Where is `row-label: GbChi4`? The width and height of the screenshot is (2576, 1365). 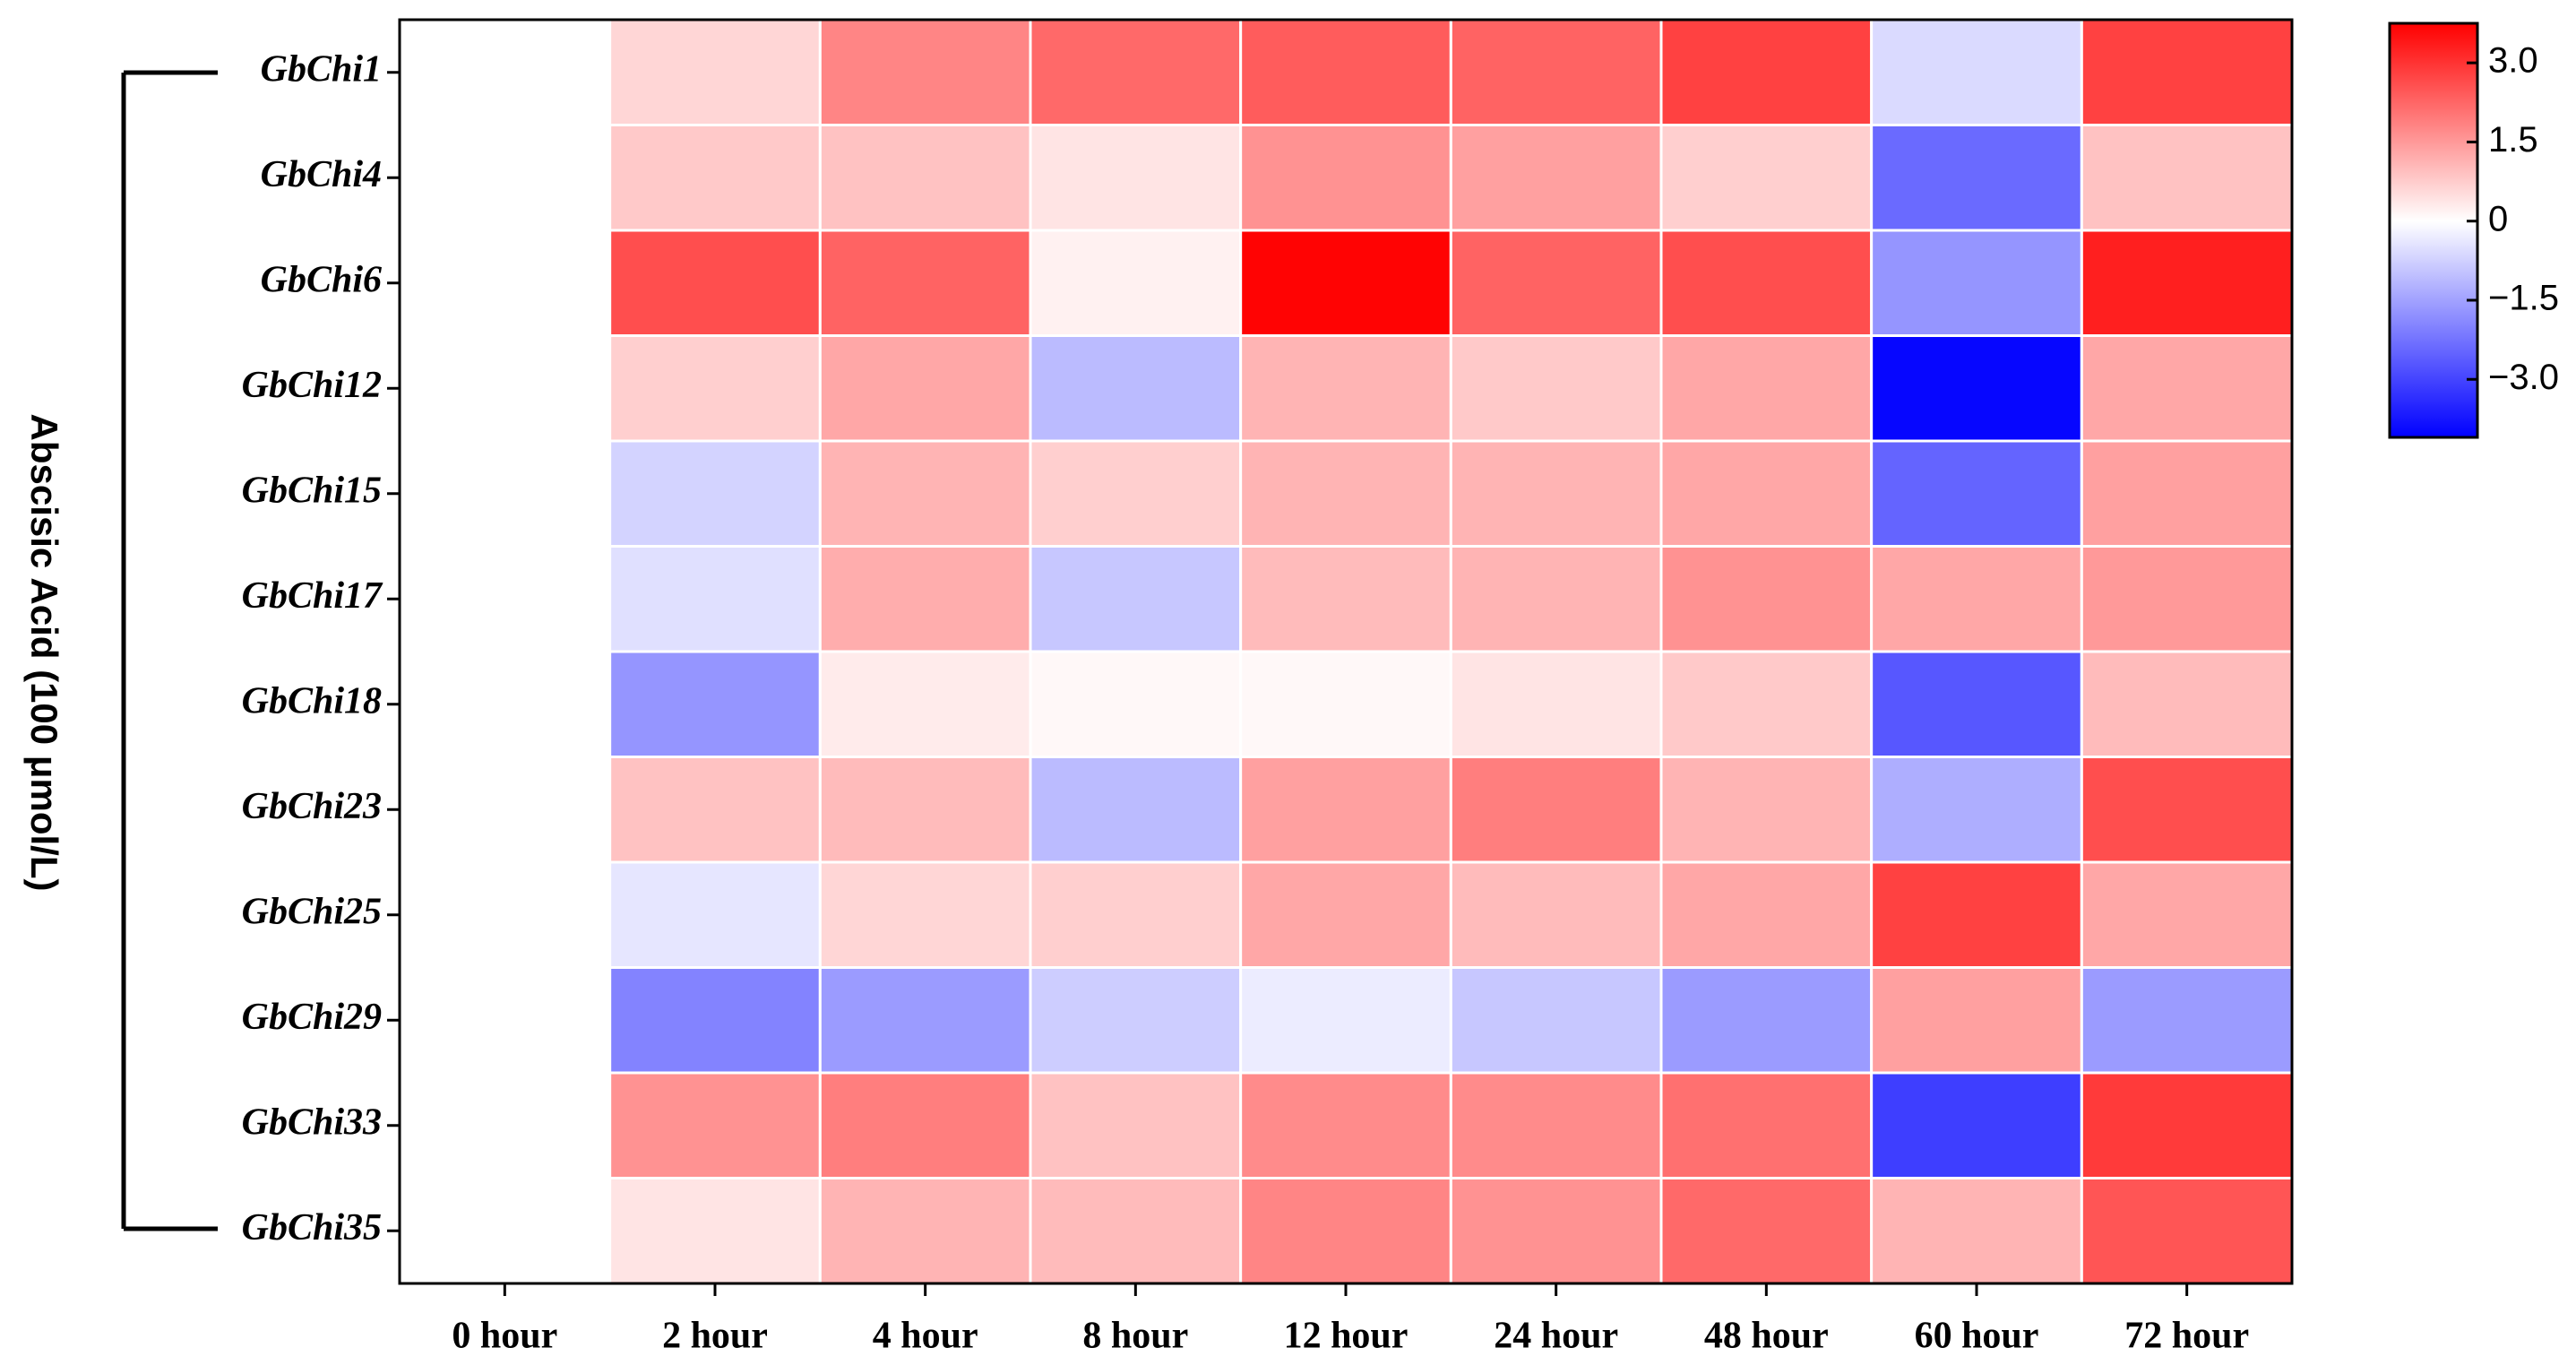 row-label: GbChi4 is located at coordinates (321, 174).